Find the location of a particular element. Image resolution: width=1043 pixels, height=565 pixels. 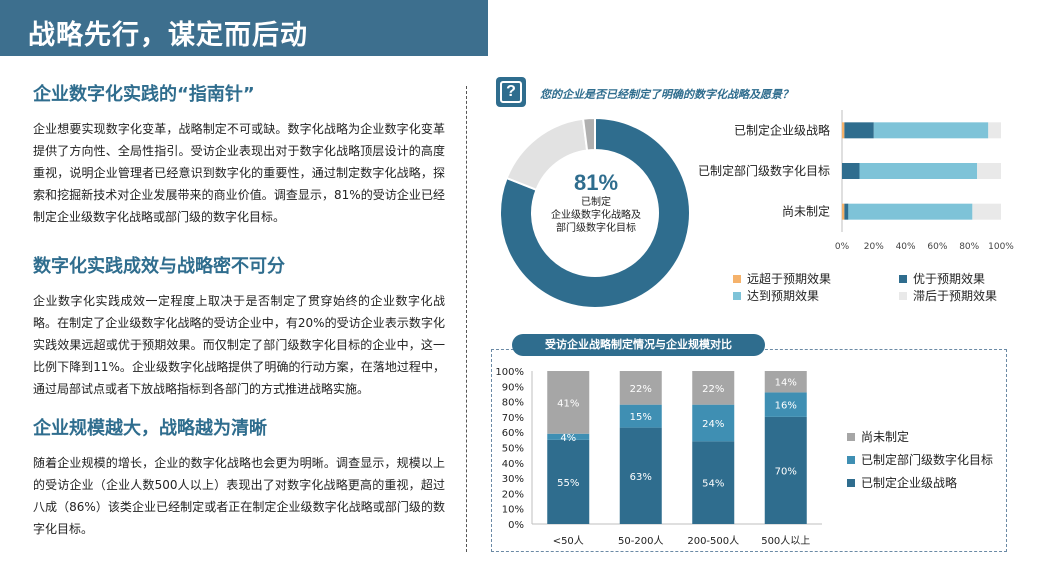

data-label: 16% is located at coordinates (786, 406).